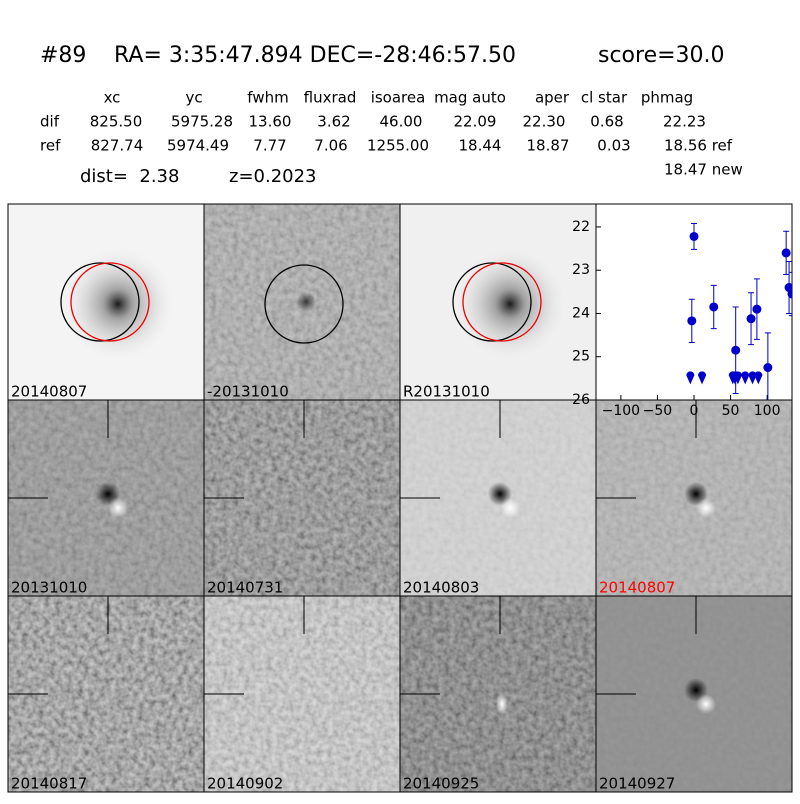 Image resolution: width=800 pixels, height=804 pixels. I want to click on cell: 22.23, so click(684, 122).